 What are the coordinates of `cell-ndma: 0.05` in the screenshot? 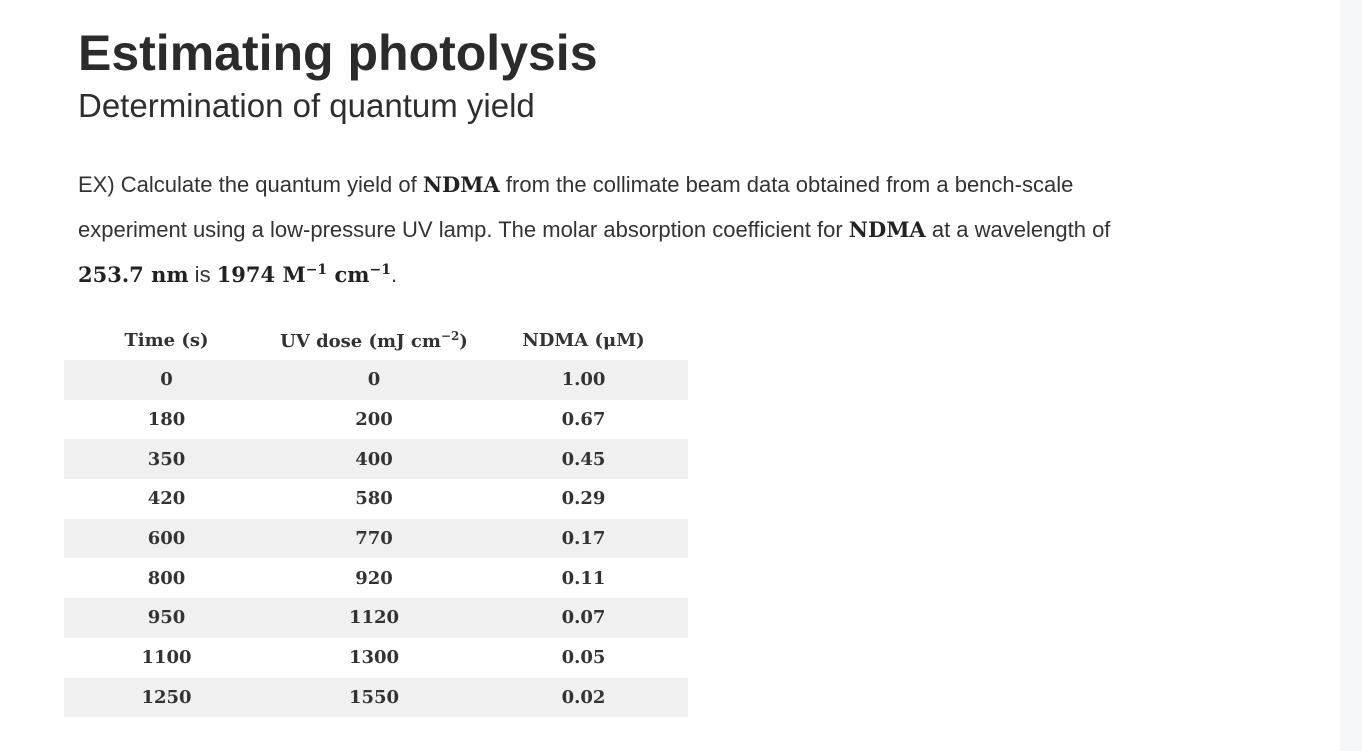 It's located at (583, 658).